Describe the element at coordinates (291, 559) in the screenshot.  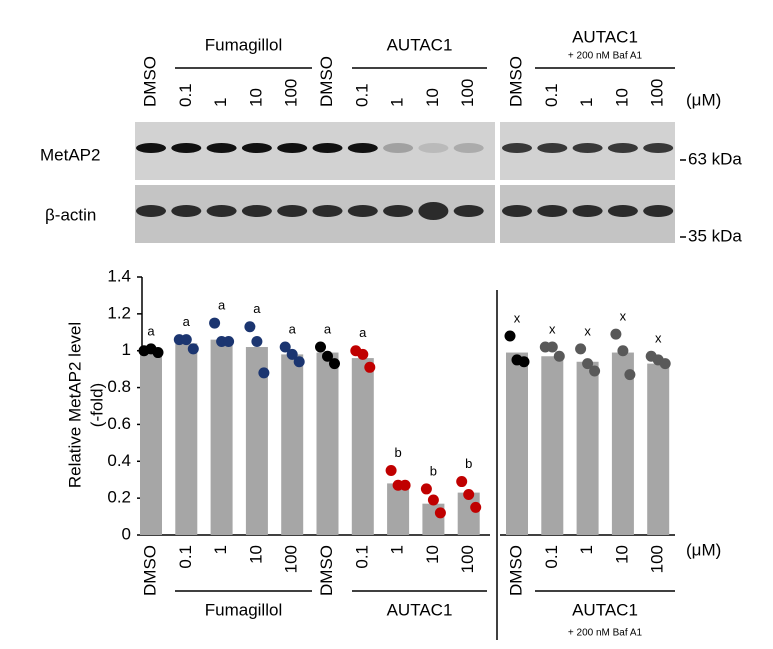
I see `x-tick-label: 100` at that location.